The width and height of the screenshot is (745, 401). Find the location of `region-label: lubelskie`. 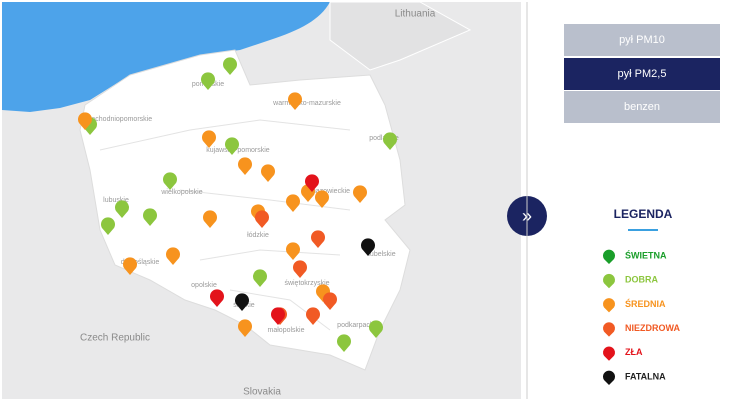

region-label: lubelskie is located at coordinates (381, 254).